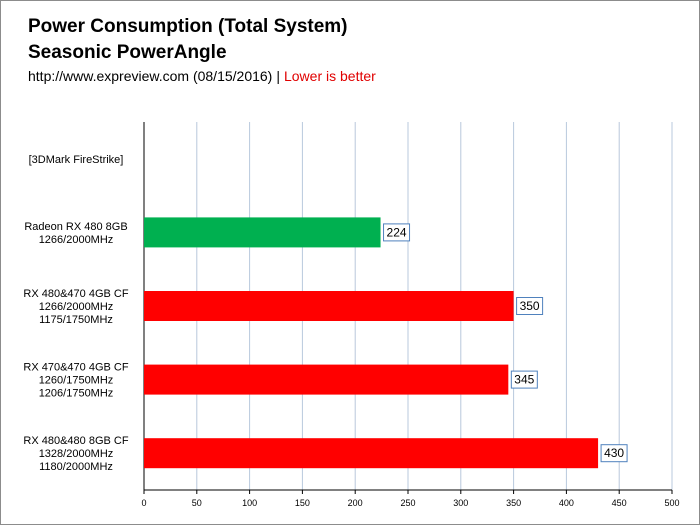 This screenshot has height=525, width=700. Describe the element at coordinates (143, 503) in the screenshot. I see `x-tick-label: 0` at that location.